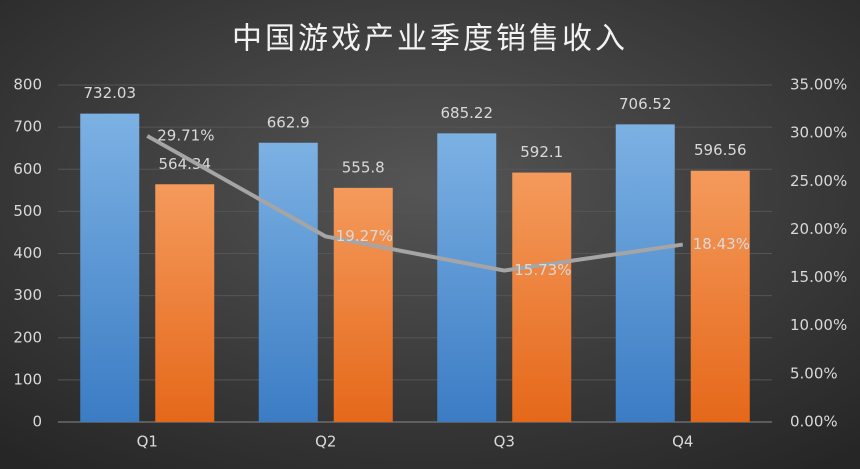  I want to click on data-label: 29.71%, so click(185, 135).